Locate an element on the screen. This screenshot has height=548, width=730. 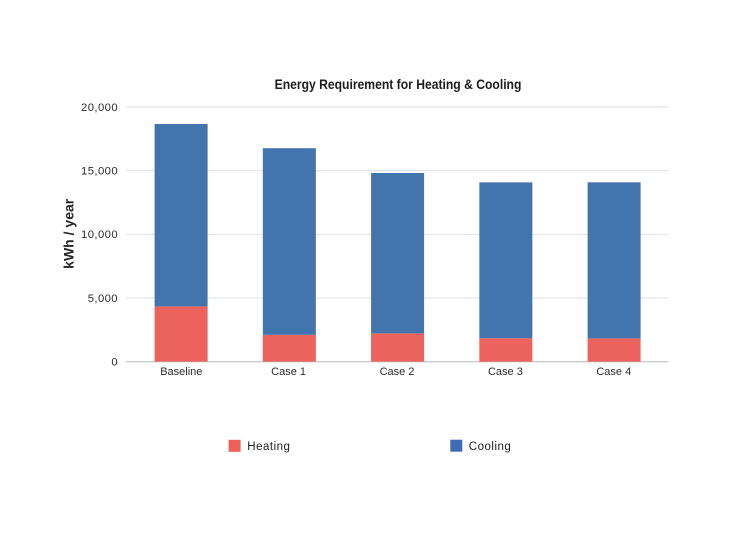
svg-text: Case 3 is located at coordinates (505, 372).